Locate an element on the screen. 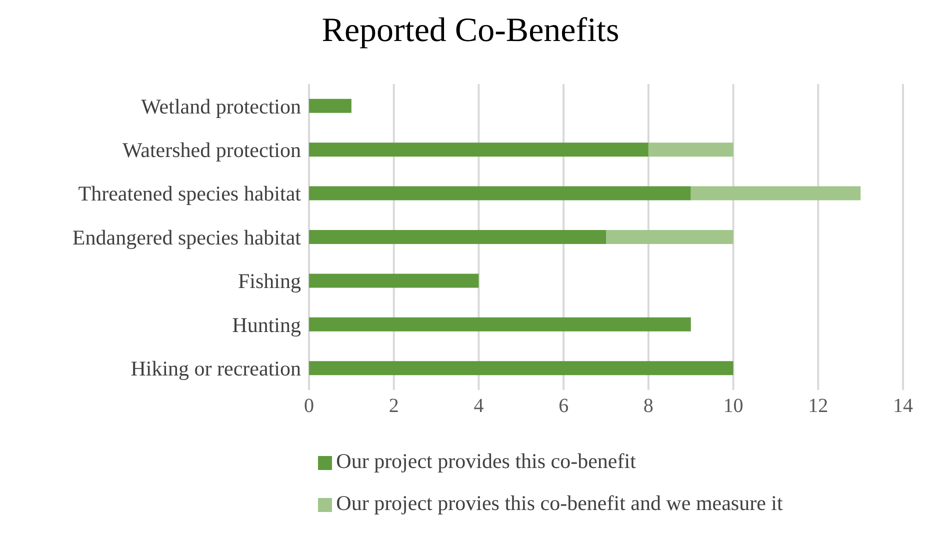 The image size is (925, 536). y-tick-label: Wetland protection is located at coordinates (221, 106).